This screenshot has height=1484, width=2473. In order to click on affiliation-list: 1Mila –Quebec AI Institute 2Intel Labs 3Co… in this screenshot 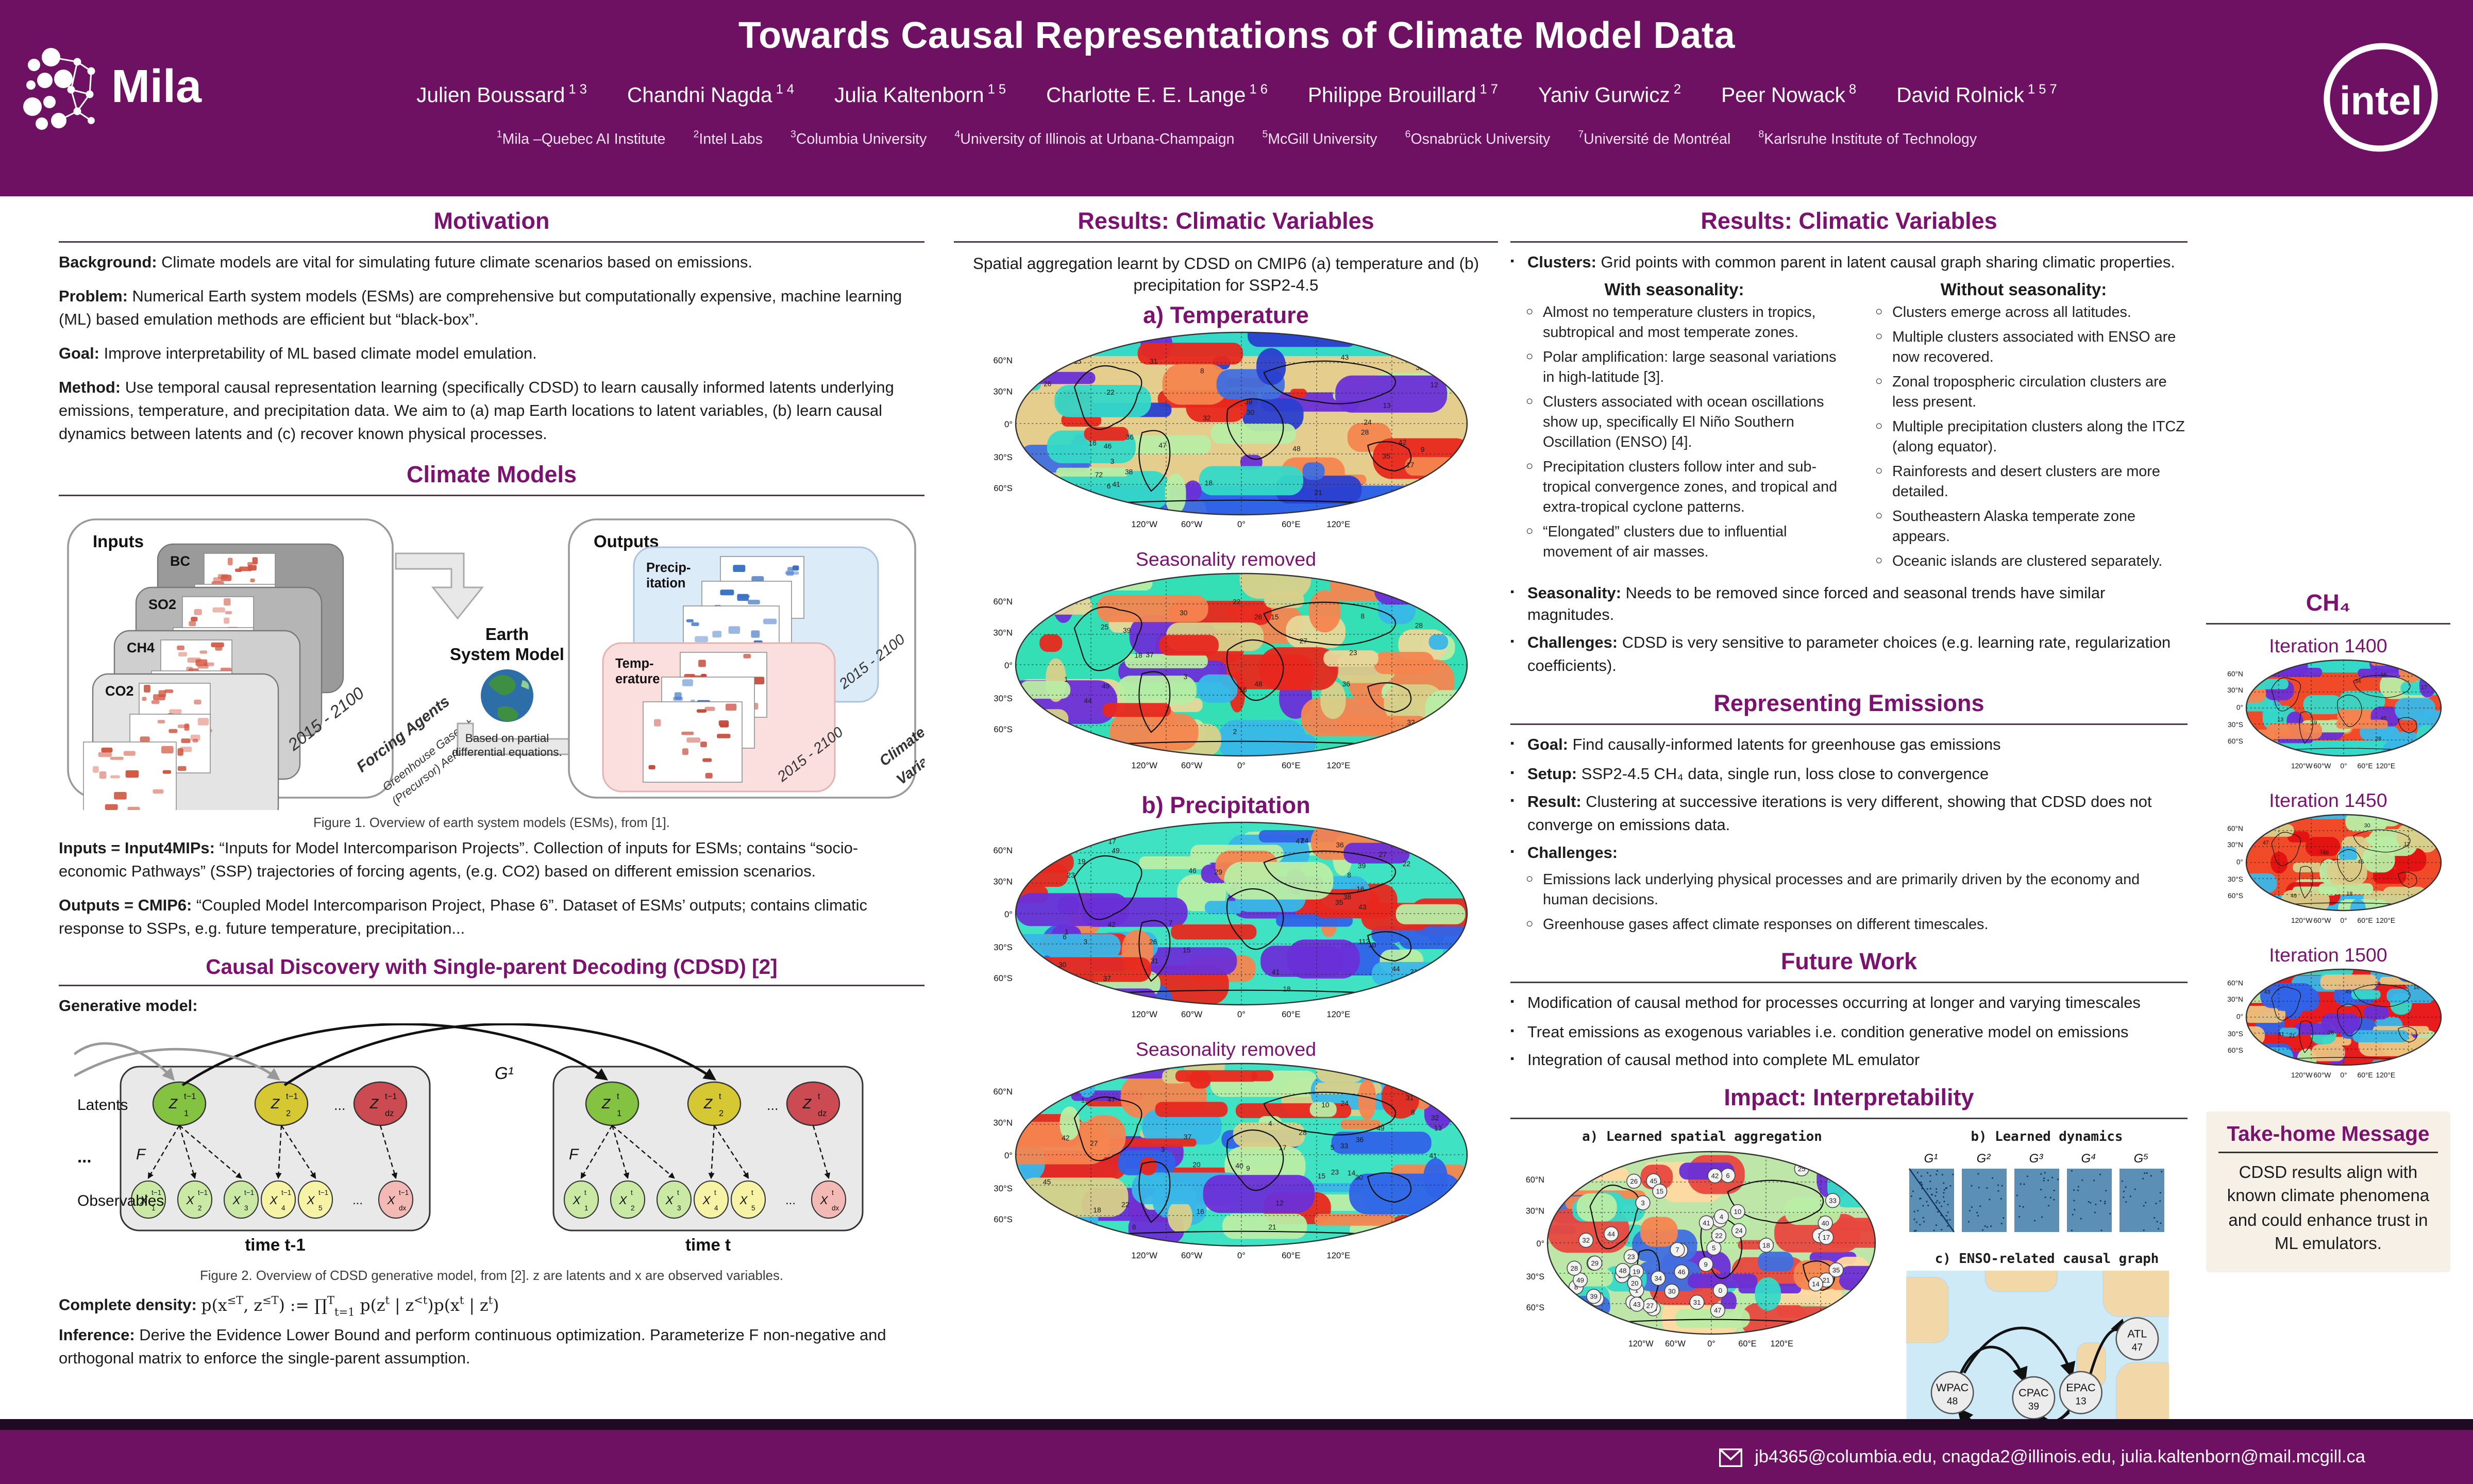, I will do `click(1236, 139)`.